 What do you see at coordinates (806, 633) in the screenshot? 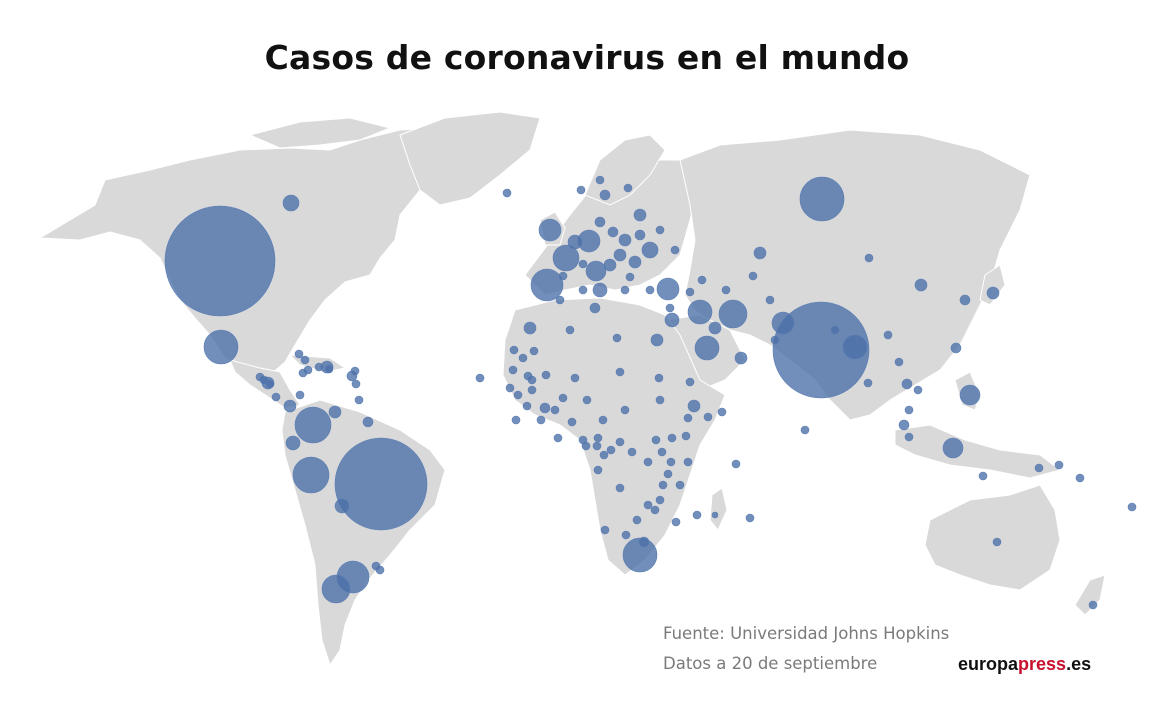
I see `source-note: Fuente: Universidad Johns Hopkins` at bounding box center [806, 633].